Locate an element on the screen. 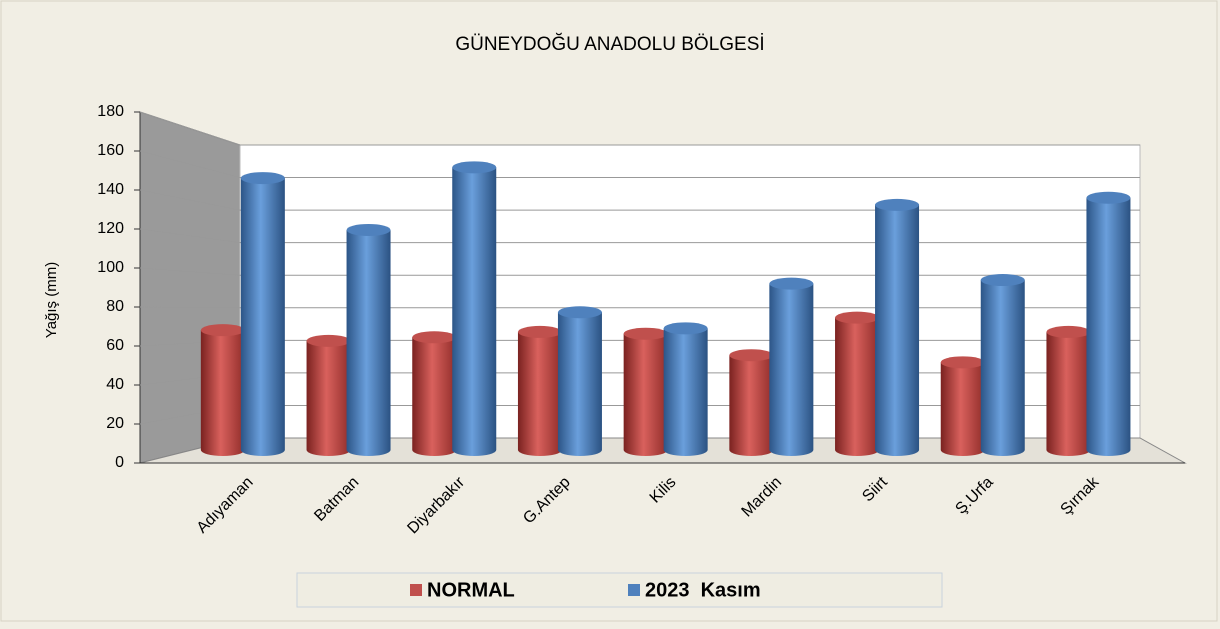  y-tick-label: 0 is located at coordinates (119, 462).